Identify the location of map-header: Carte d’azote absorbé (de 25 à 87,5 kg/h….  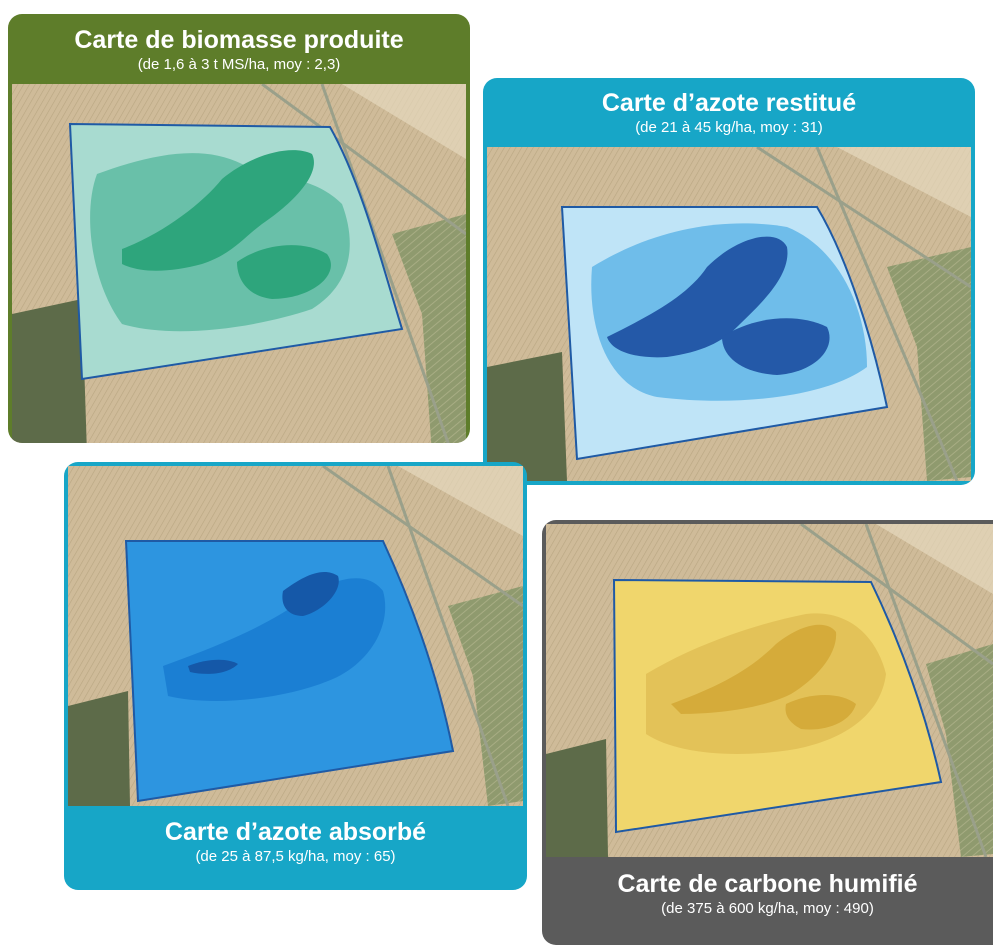
(295, 842).